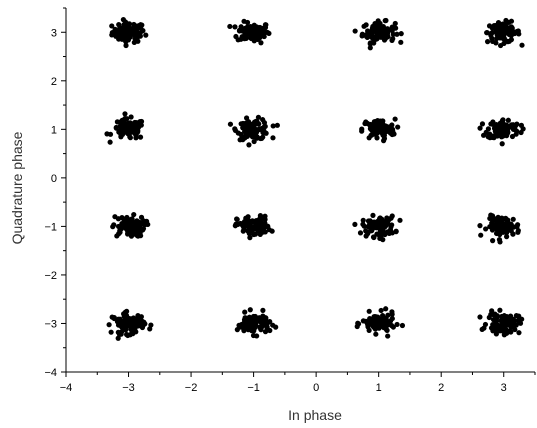  What do you see at coordinates (54, 179) in the screenshot?
I see `y-tick-label: 0` at bounding box center [54, 179].